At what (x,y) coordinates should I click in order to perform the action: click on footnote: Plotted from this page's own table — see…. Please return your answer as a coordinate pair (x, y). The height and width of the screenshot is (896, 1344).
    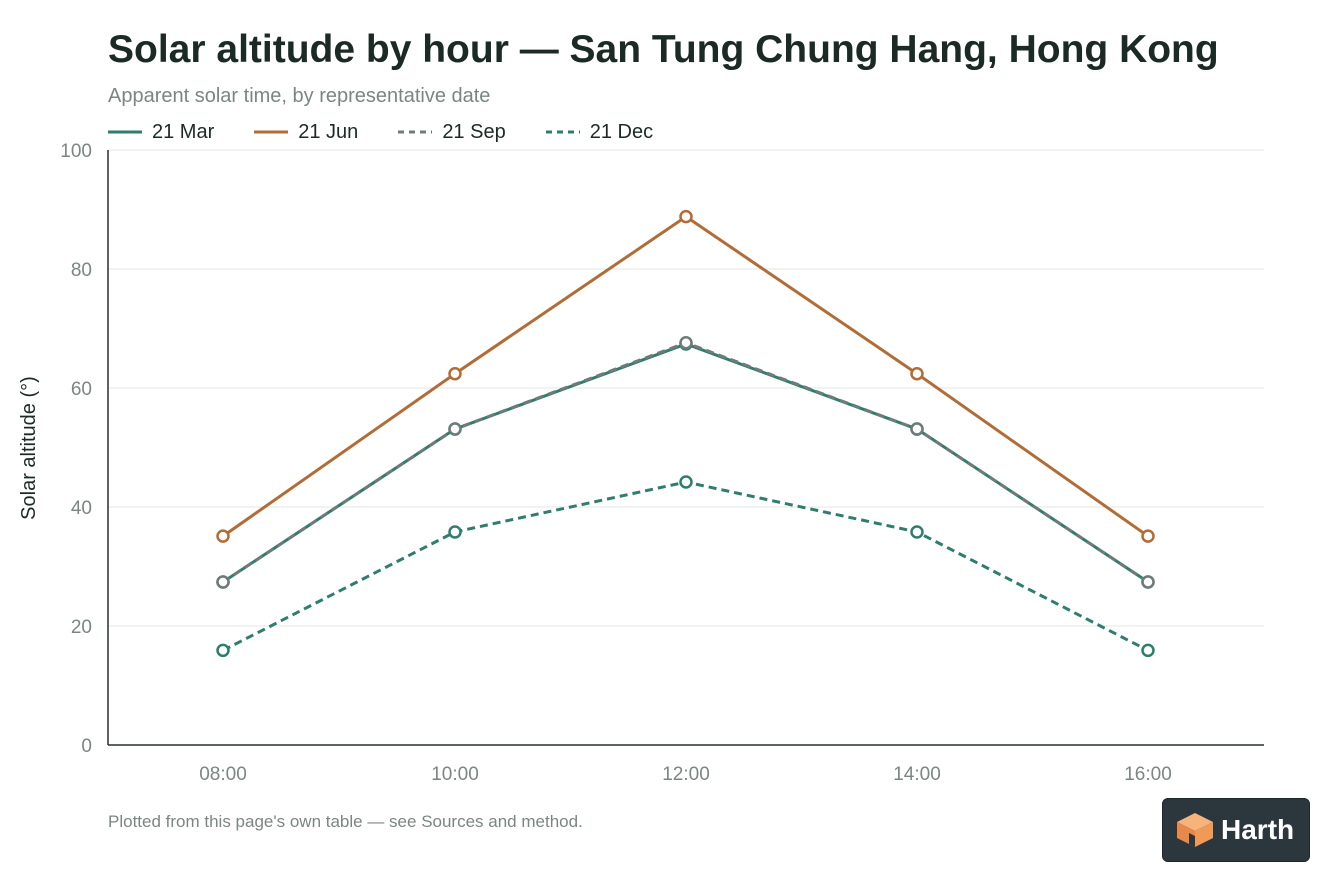
    Looking at the image, I should click on (345, 821).